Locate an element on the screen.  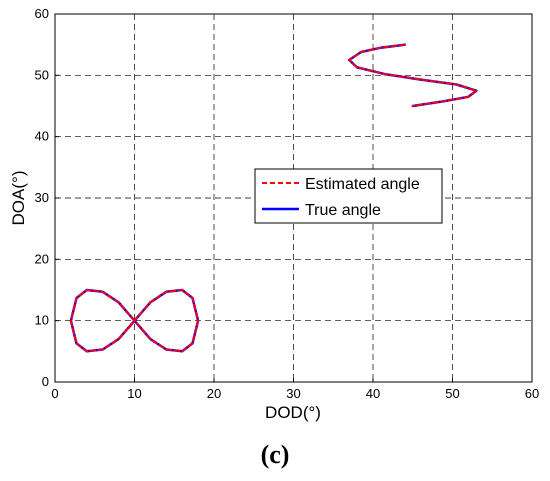
x-tick-label: 10 is located at coordinates (134, 393).